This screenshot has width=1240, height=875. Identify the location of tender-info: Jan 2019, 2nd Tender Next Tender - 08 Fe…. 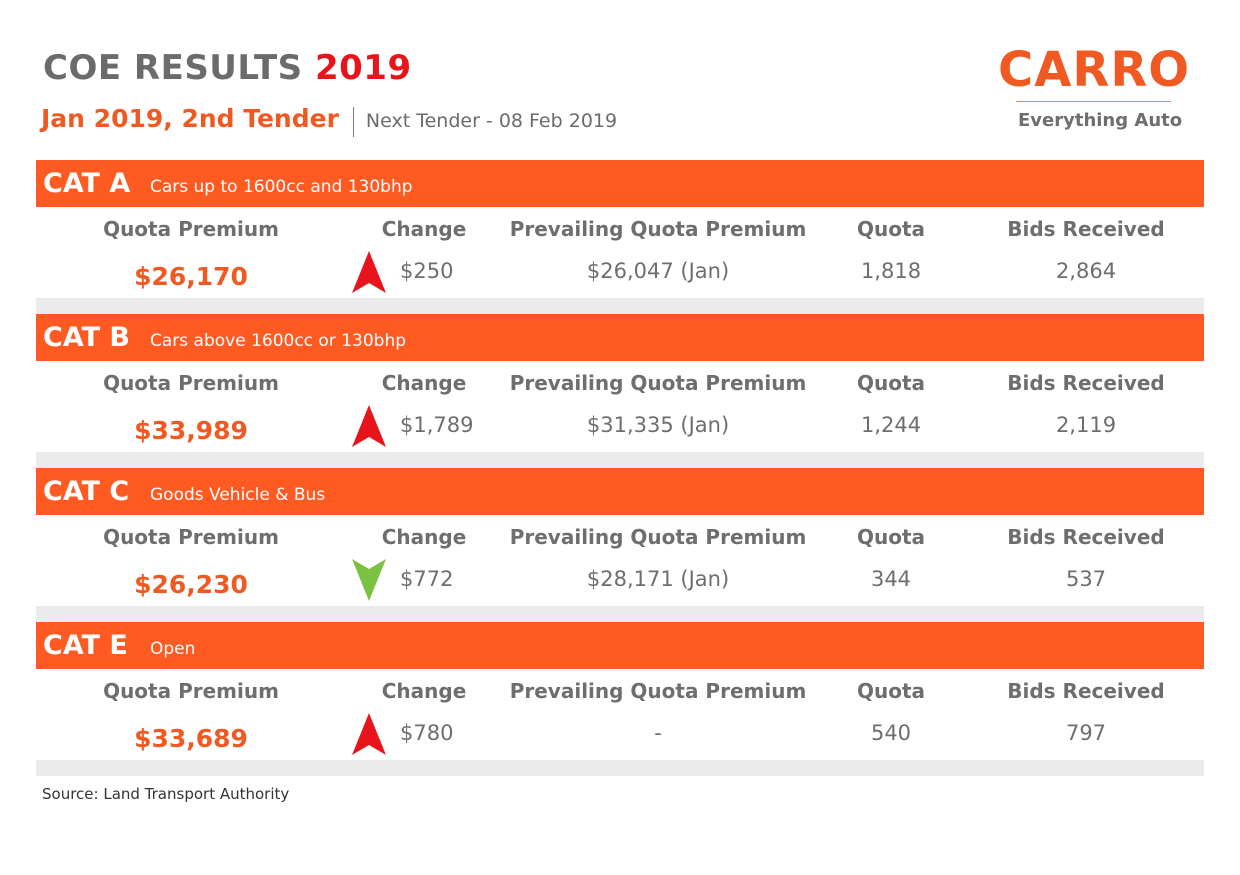
(329, 122).